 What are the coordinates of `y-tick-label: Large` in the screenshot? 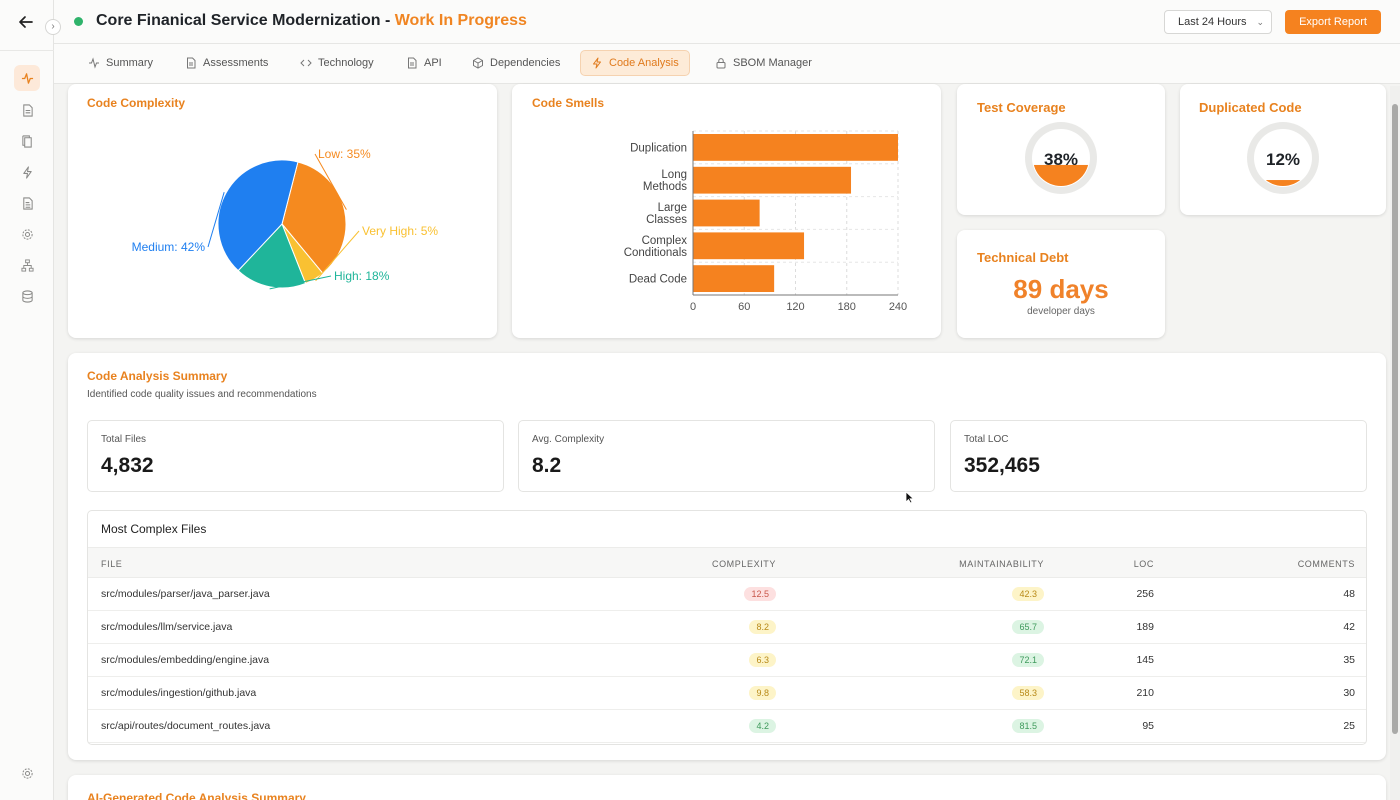 It's located at (672, 208).